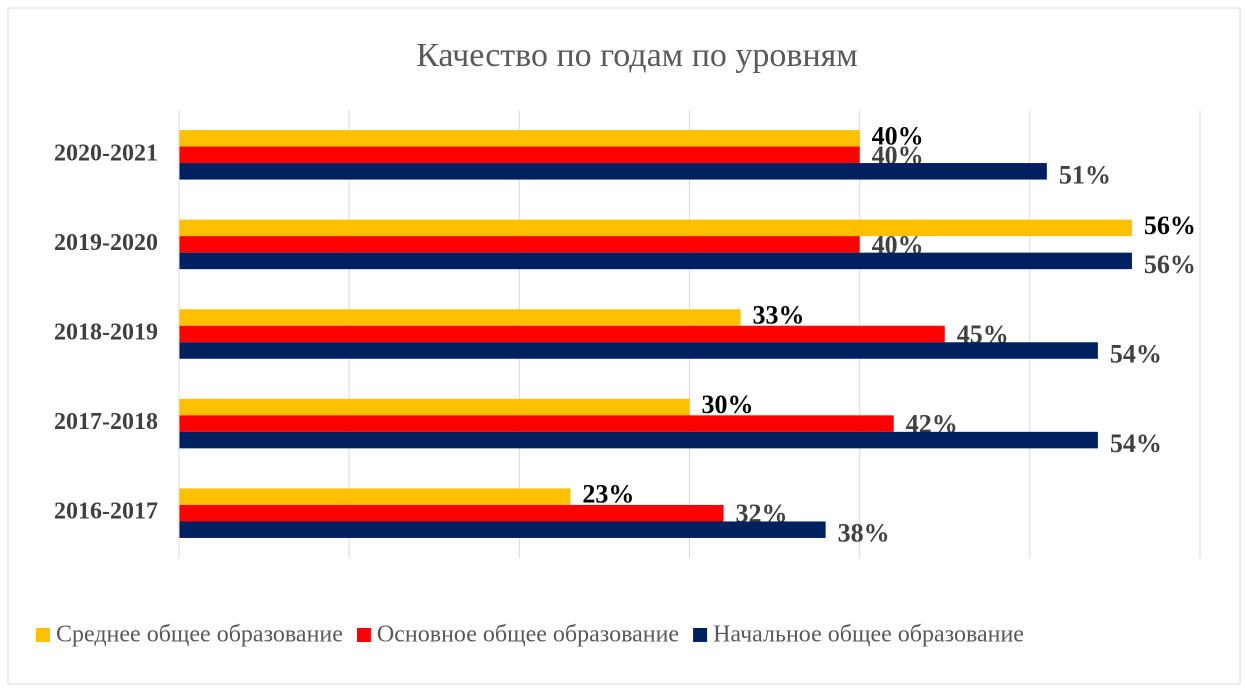 The image size is (1245, 689). Describe the element at coordinates (199, 635) in the screenshot. I see `legend-label: Среднее общее образование` at that location.